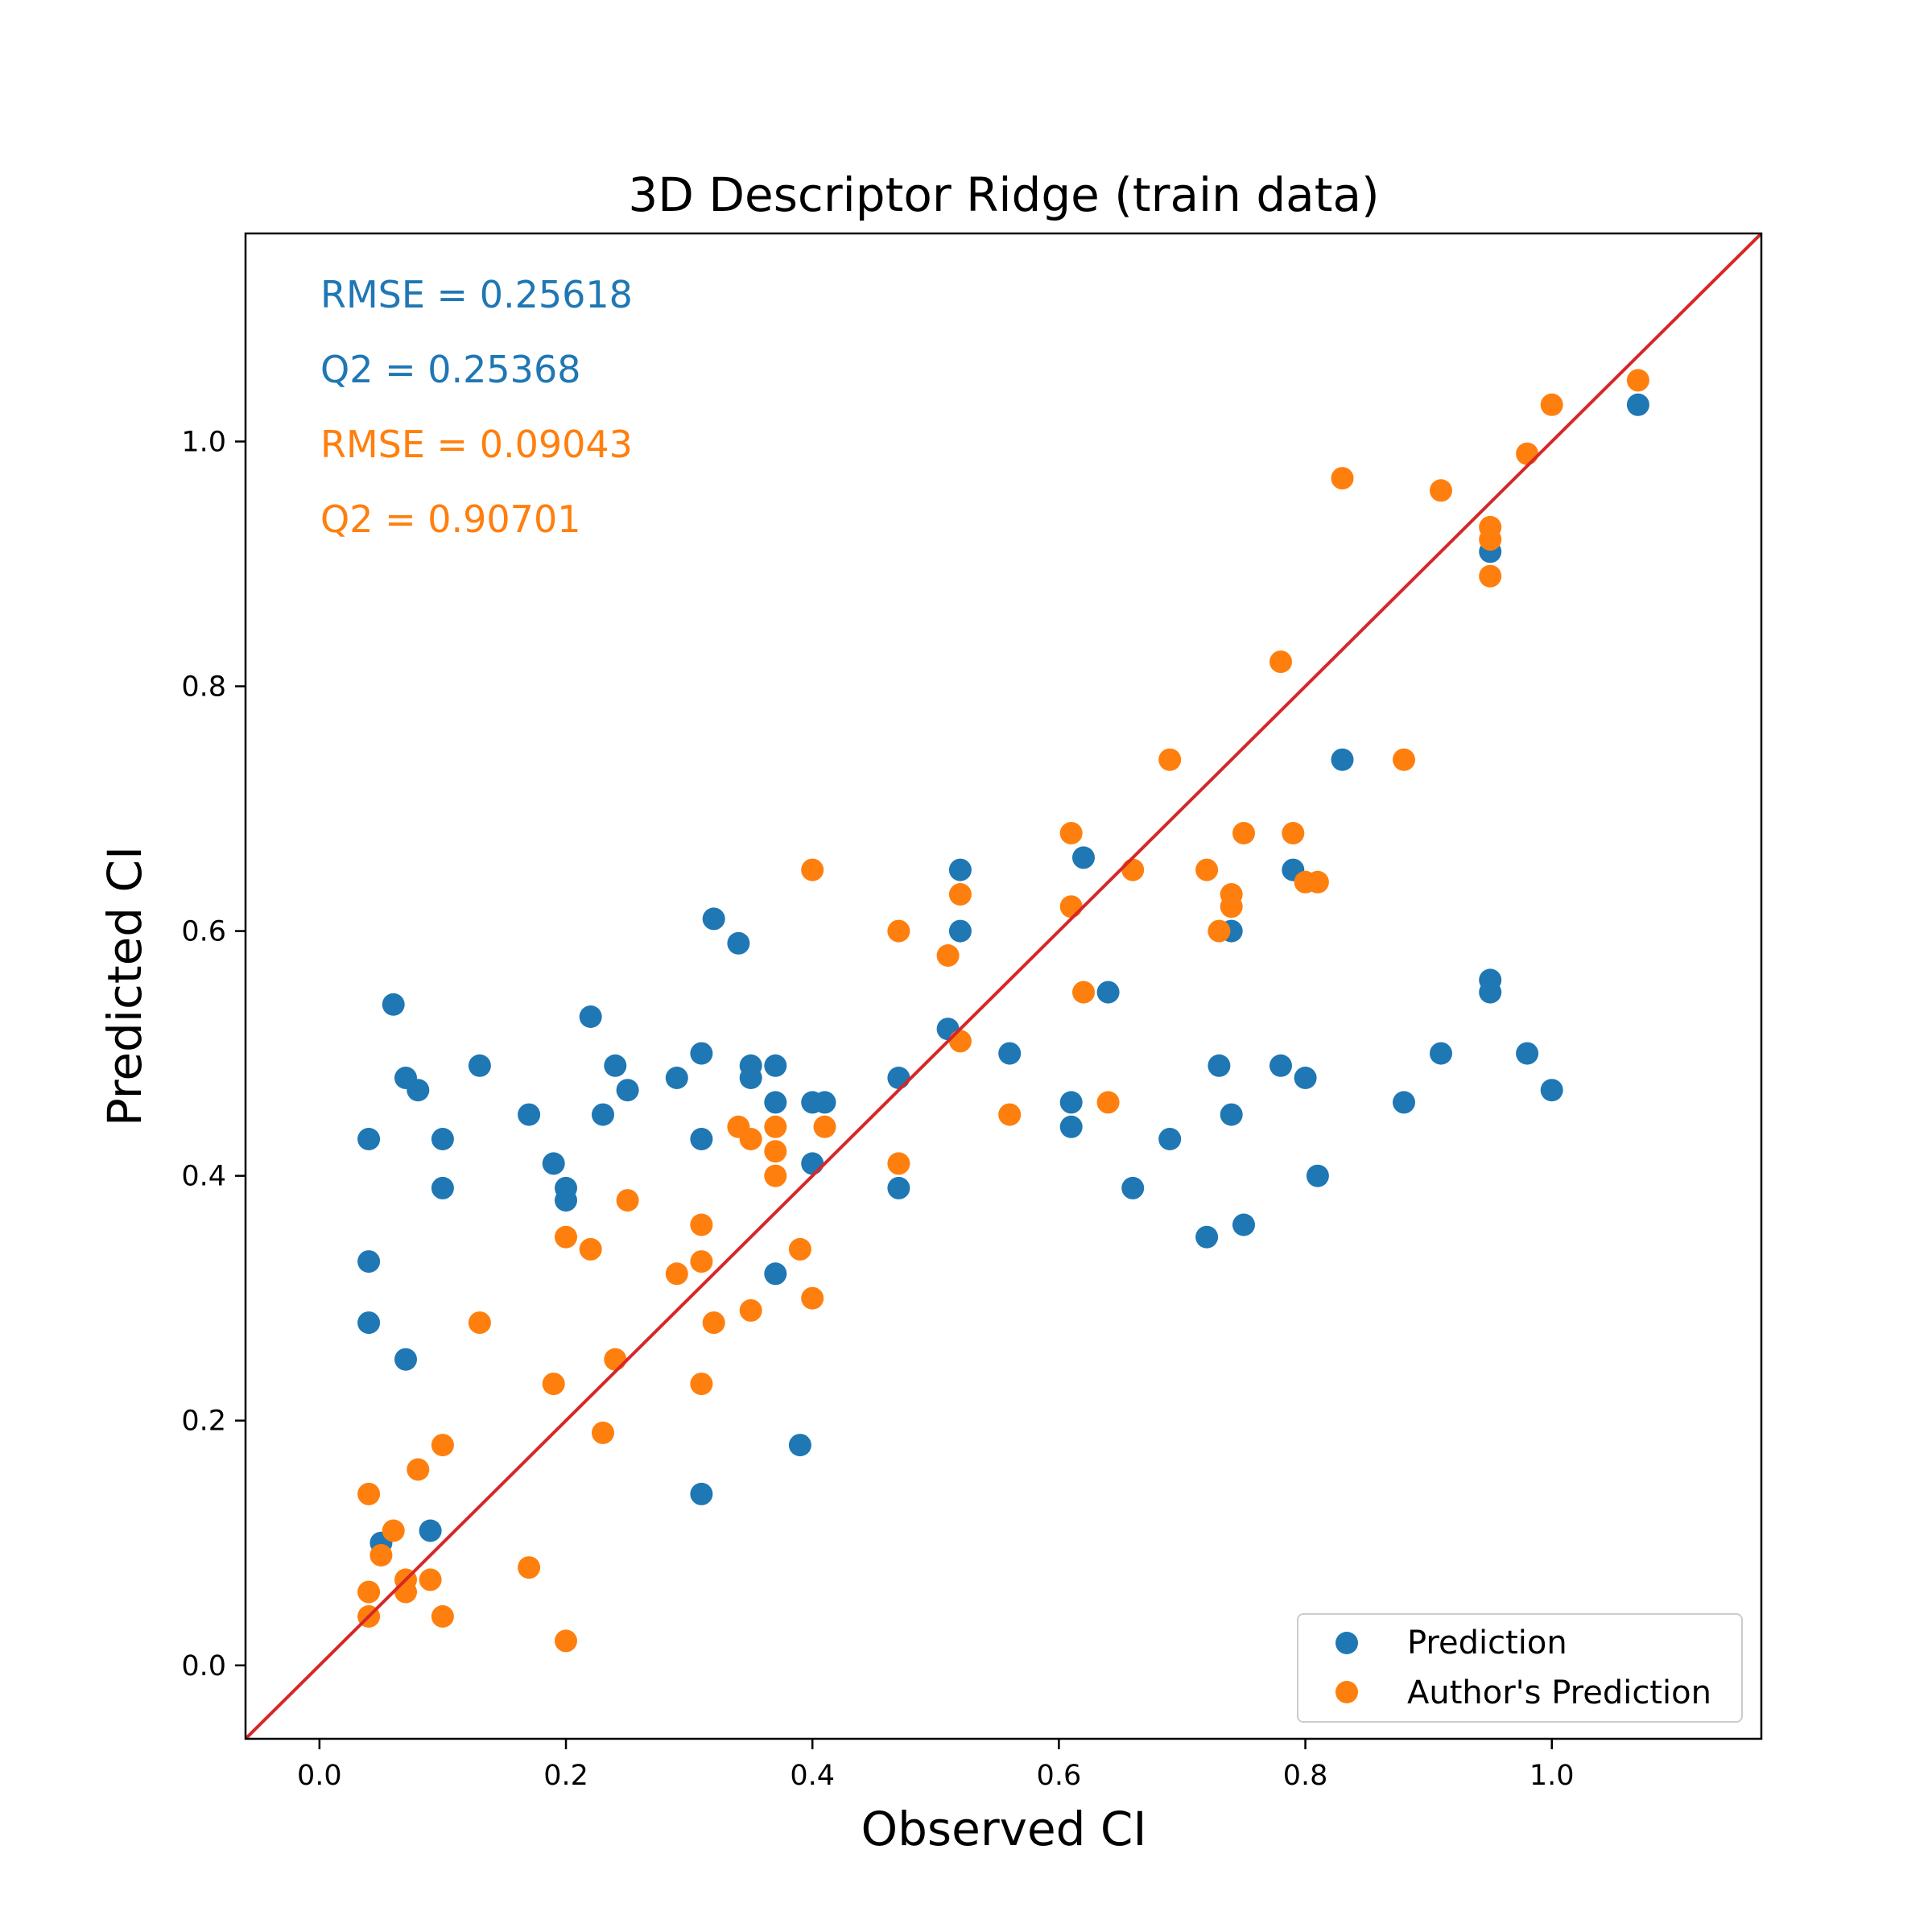 Image resolution: width=1932 pixels, height=1932 pixels. What do you see at coordinates (1305, 1776) in the screenshot?
I see `x-tick-label: 0.8` at bounding box center [1305, 1776].